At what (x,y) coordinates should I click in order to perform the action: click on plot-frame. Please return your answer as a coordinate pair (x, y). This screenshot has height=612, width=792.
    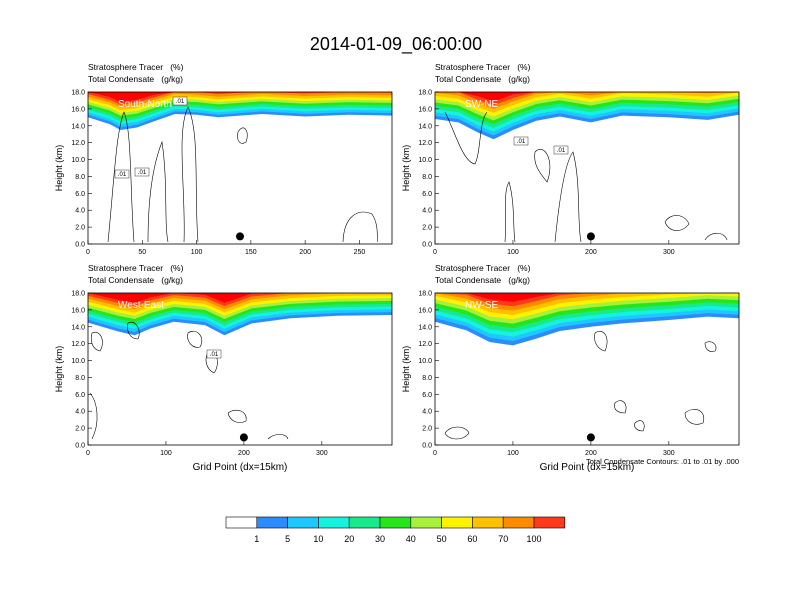
    Looking at the image, I should click on (587, 369).